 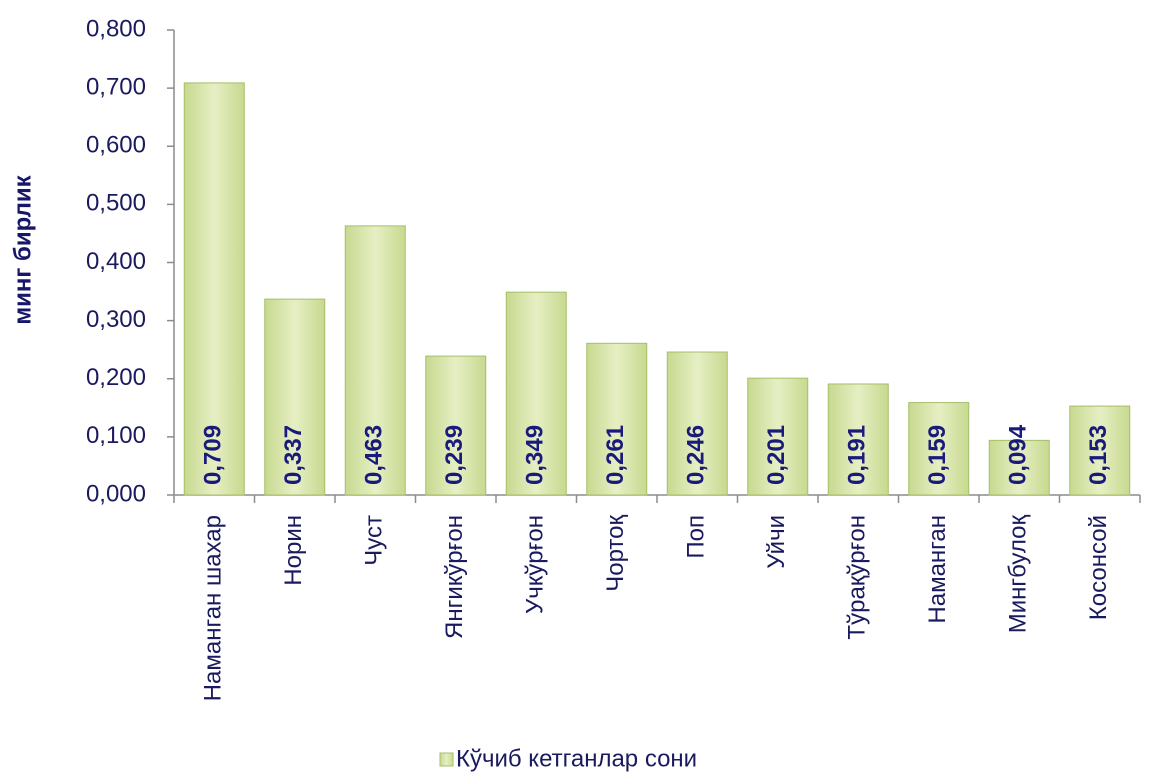 What do you see at coordinates (615, 455) in the screenshot?
I see `value-label: 0,261` at bounding box center [615, 455].